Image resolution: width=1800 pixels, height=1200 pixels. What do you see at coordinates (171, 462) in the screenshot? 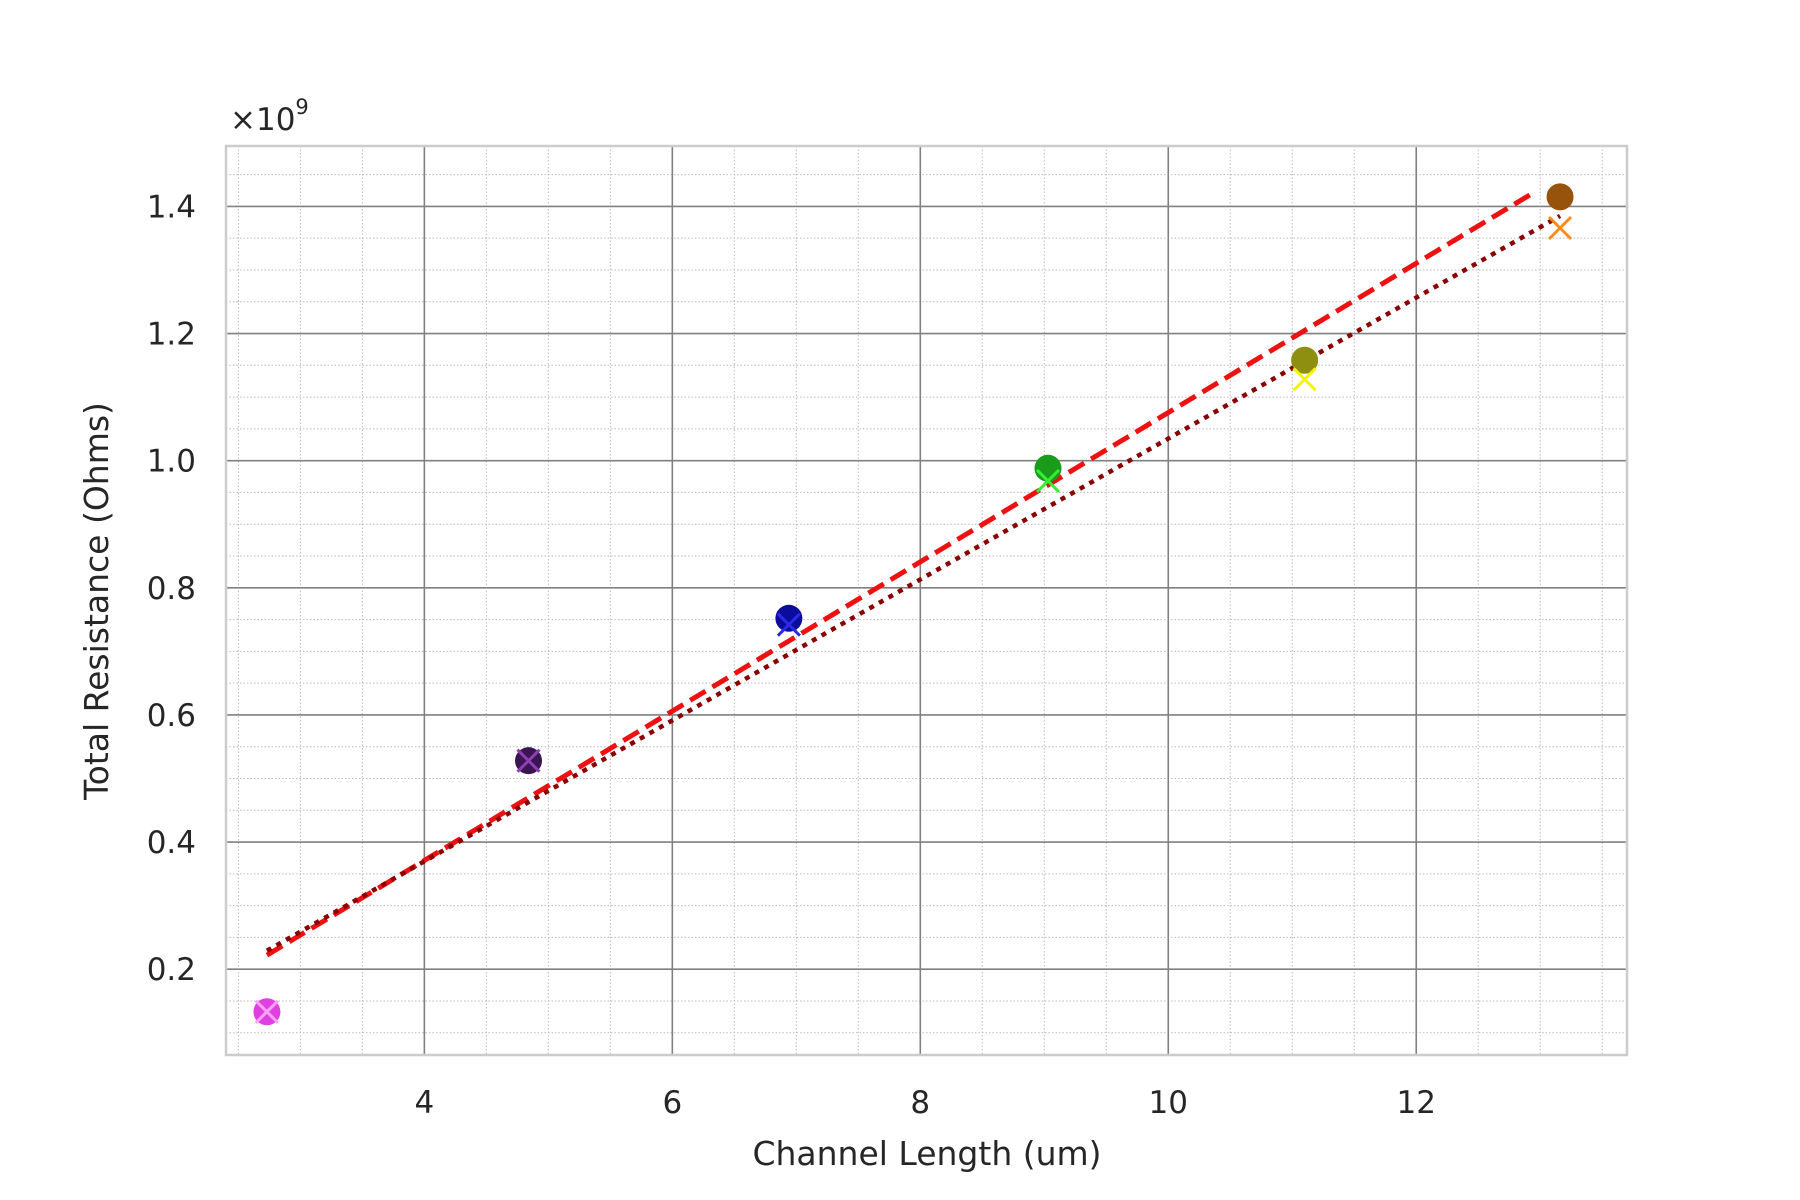
I see `y-tick-label: 1.0` at bounding box center [171, 462].